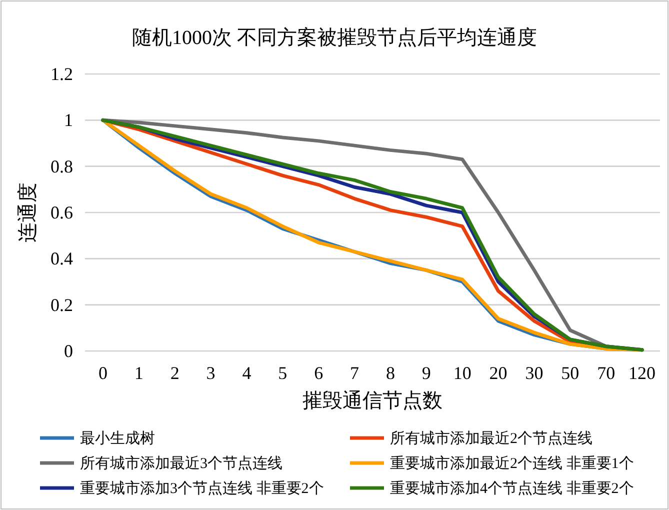 The width and height of the screenshot is (669, 510). What do you see at coordinates (570, 373) in the screenshot?
I see `x-tick-label: 50` at bounding box center [570, 373].